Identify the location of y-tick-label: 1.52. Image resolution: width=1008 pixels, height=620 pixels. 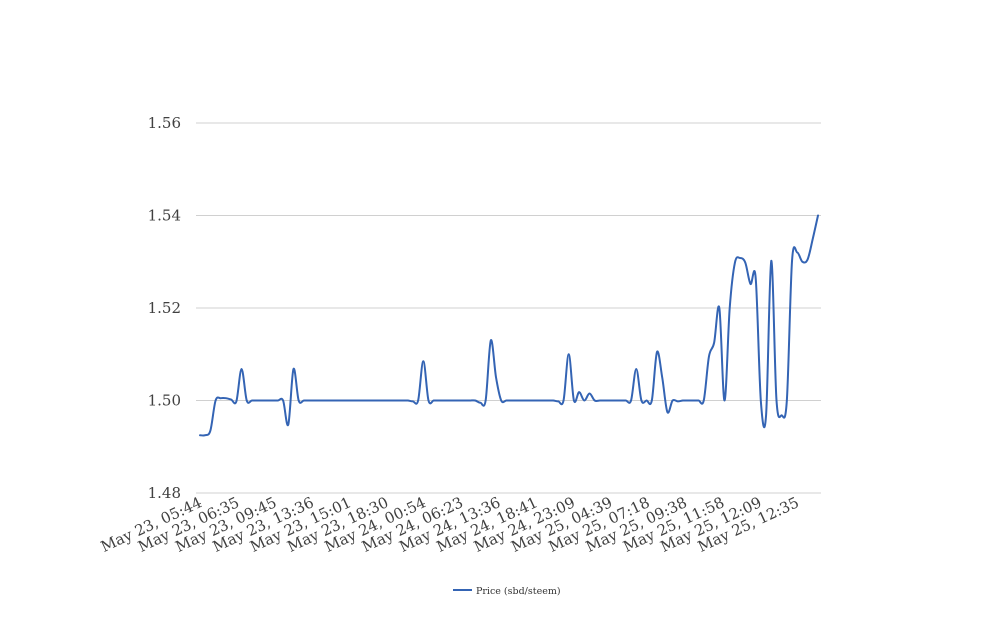
(164, 308).